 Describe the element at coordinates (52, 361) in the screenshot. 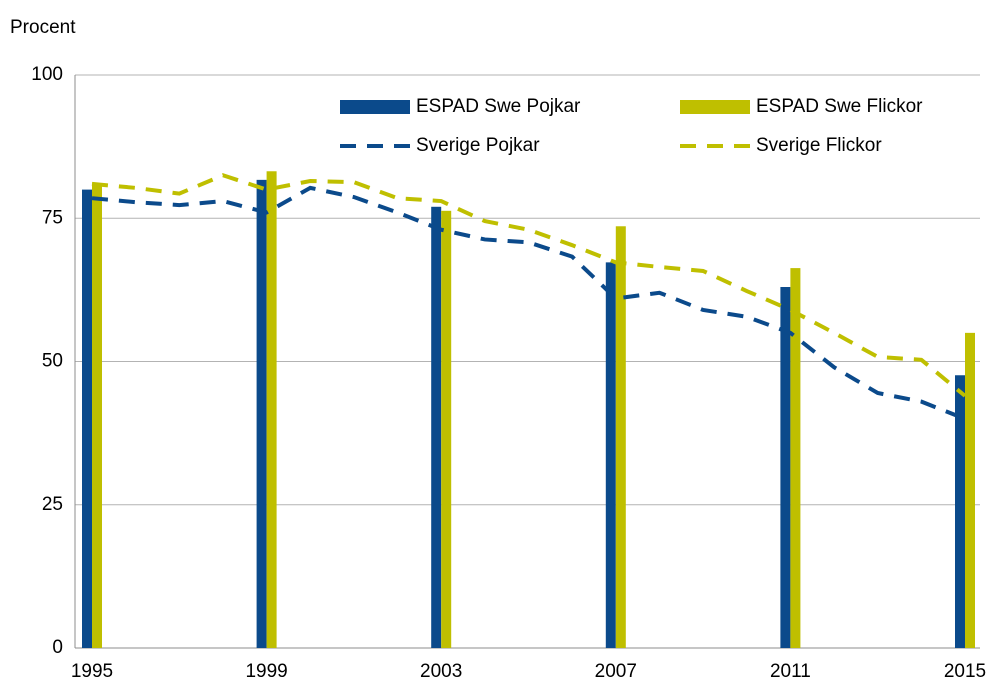

I see `y-tick-label: 50` at that location.